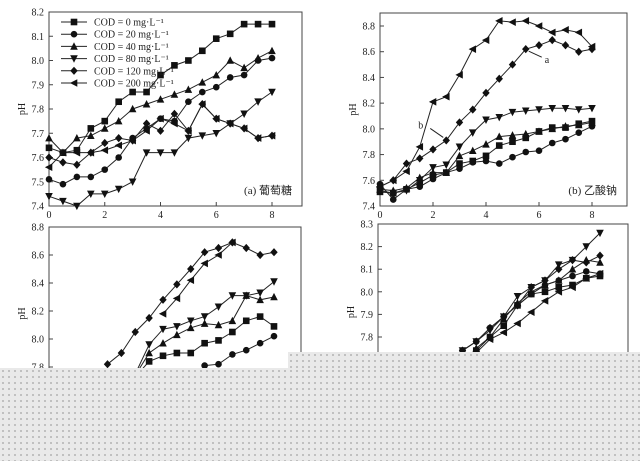 This screenshot has height=461, width=640. I want to click on legend-label: COD = 200 mg·L⁻¹, so click(134, 84).